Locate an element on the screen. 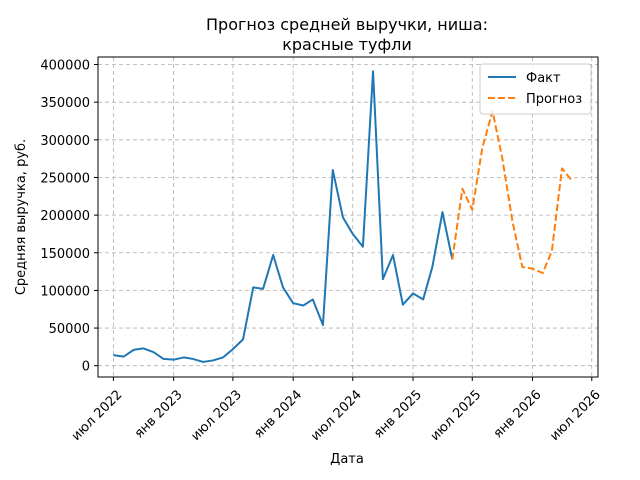 Image resolution: width=640 pixels, height=480 pixels. legend: Факт Прогноз is located at coordinates (535, 89).